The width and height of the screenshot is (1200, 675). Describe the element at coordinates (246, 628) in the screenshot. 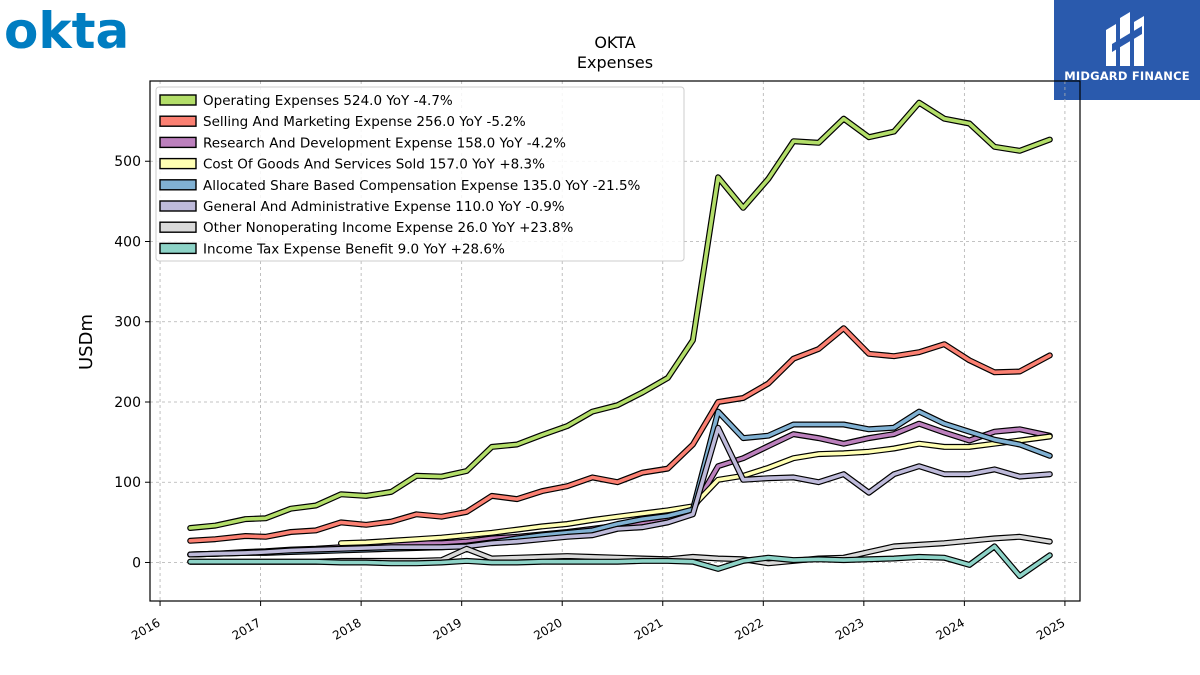

I see `x-tick-label: 2017` at that location.